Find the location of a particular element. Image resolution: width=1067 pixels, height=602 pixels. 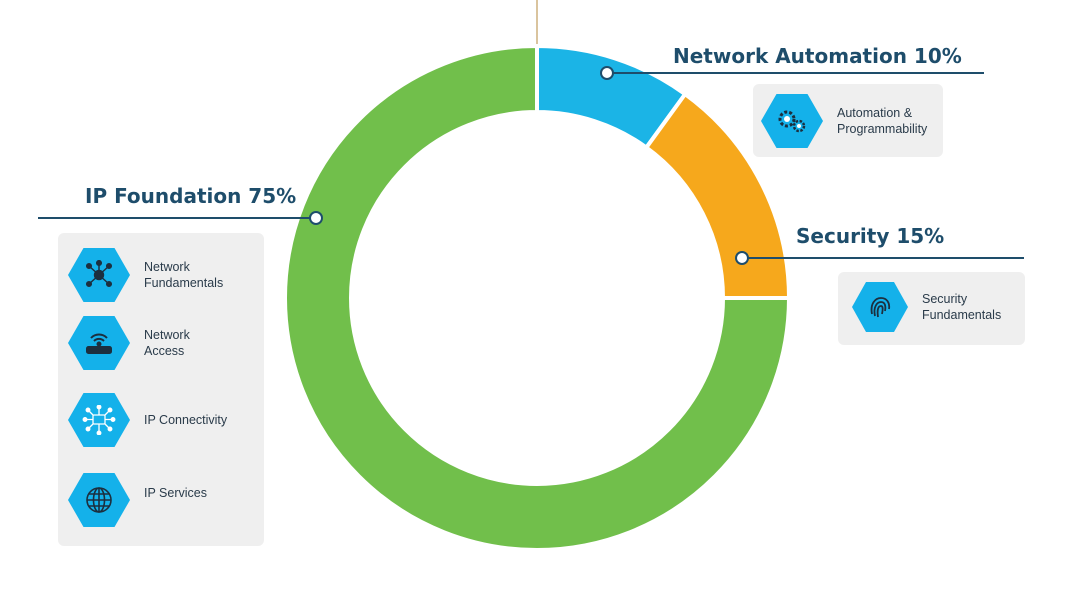

wifi-router-icon is located at coordinates (99, 343).